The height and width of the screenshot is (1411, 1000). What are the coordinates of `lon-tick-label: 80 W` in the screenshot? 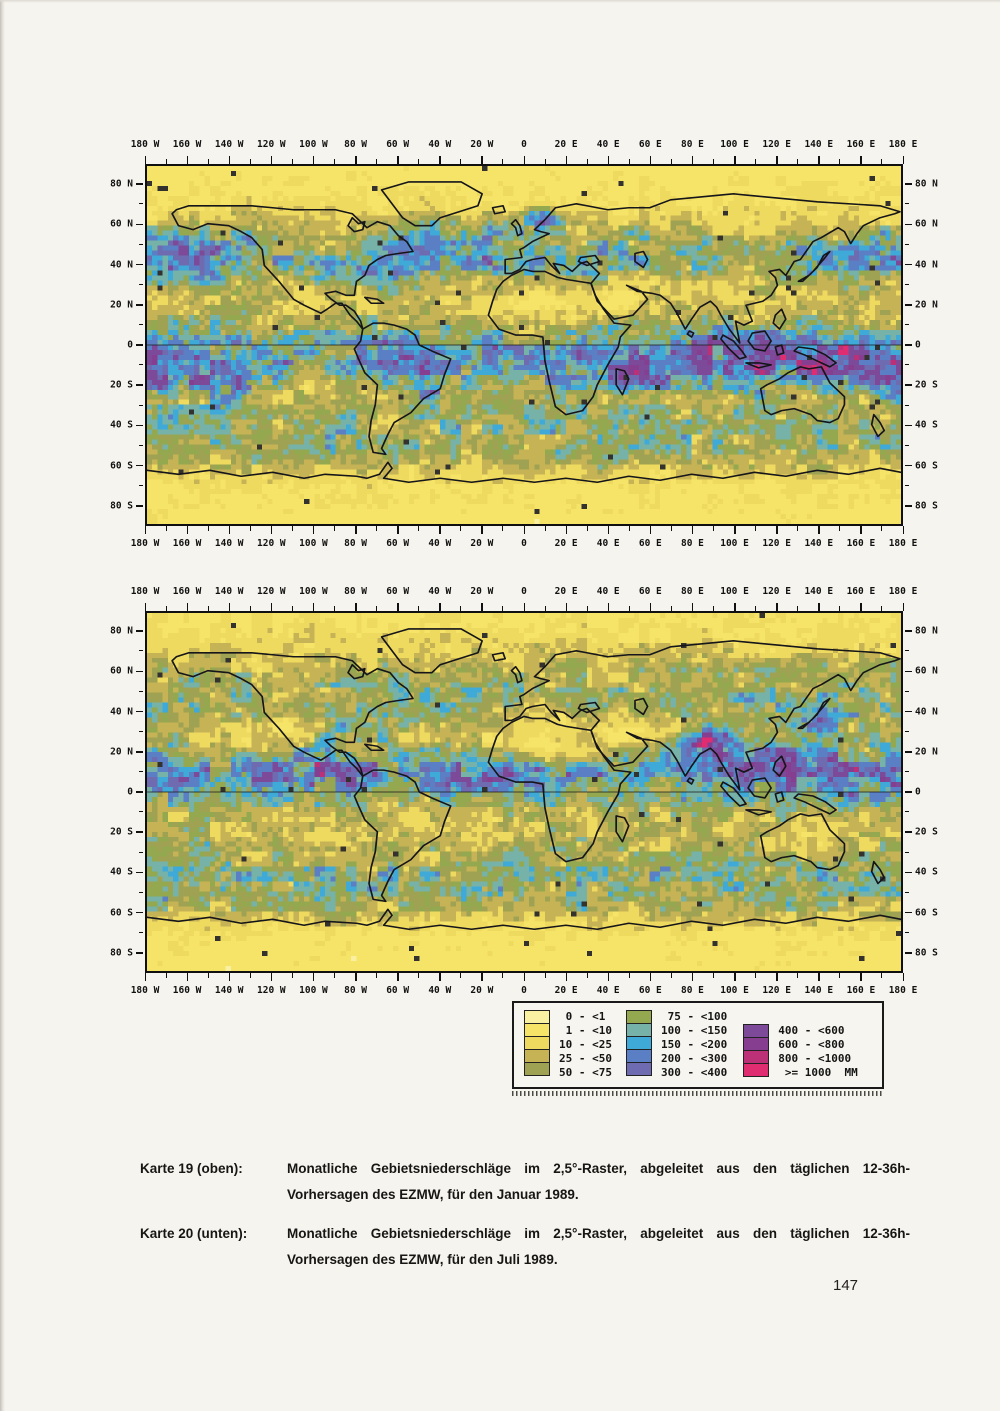 It's located at (355, 591).